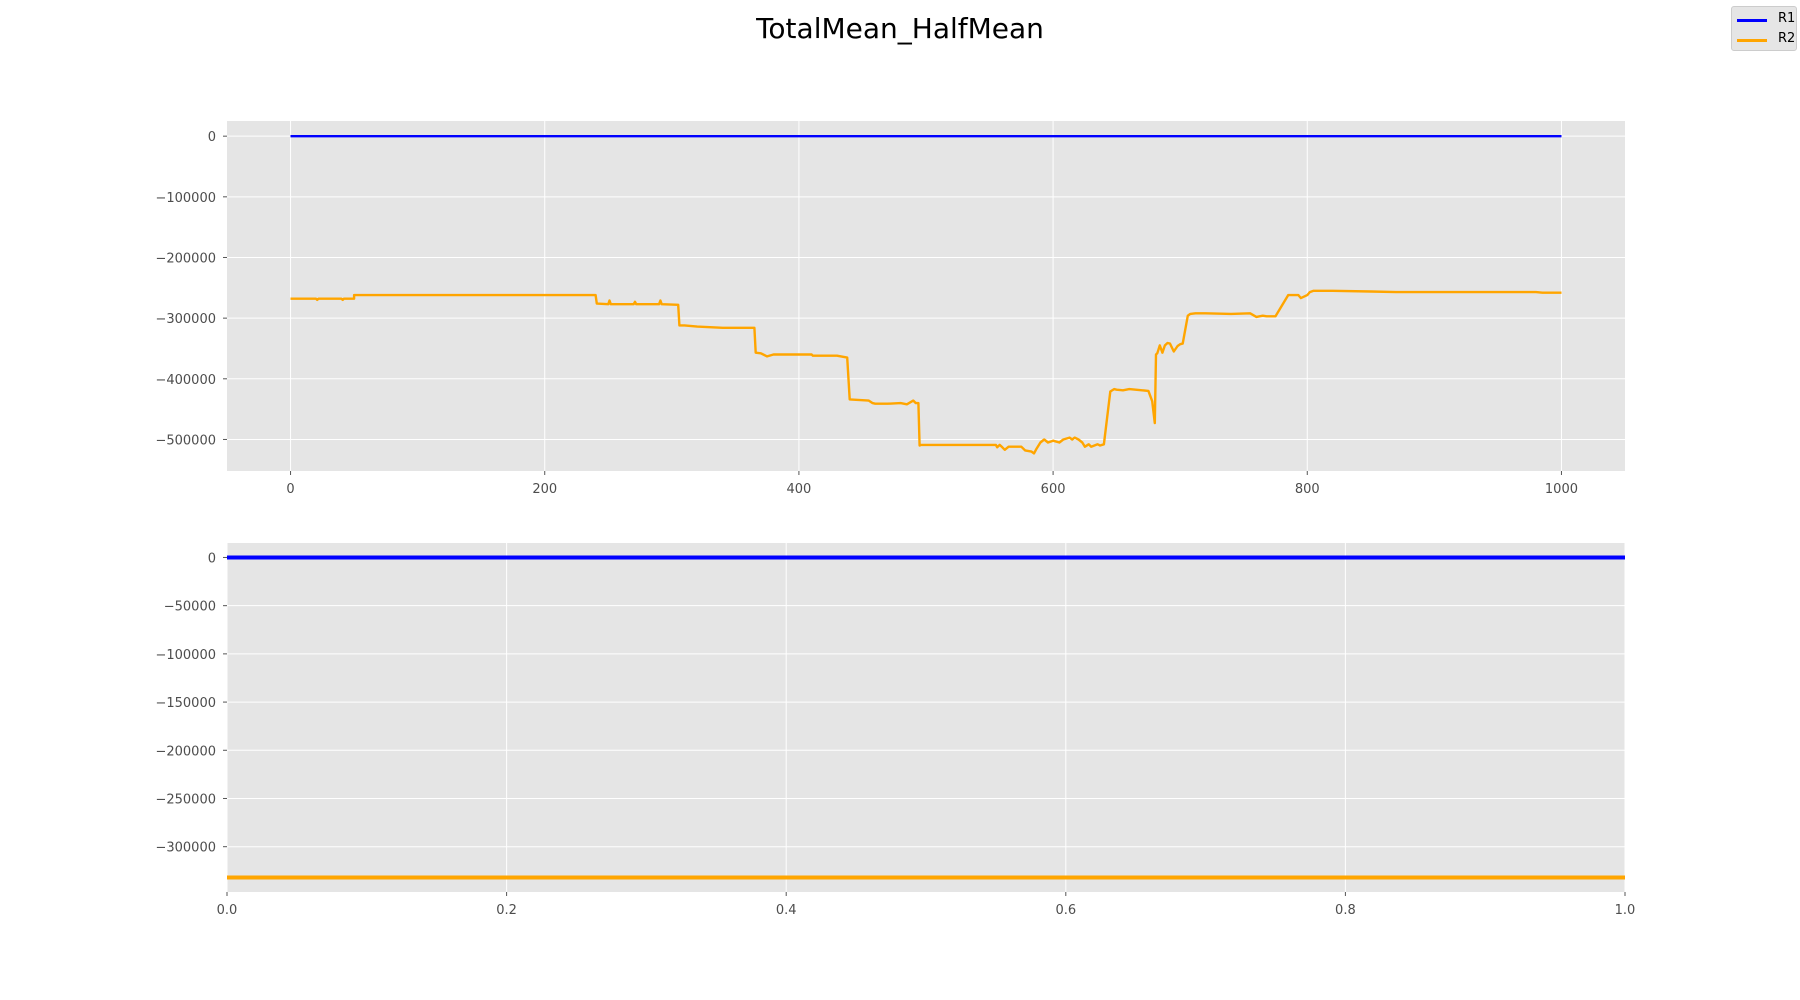  I want to click on x-tick-label: 600, so click(1053, 489).